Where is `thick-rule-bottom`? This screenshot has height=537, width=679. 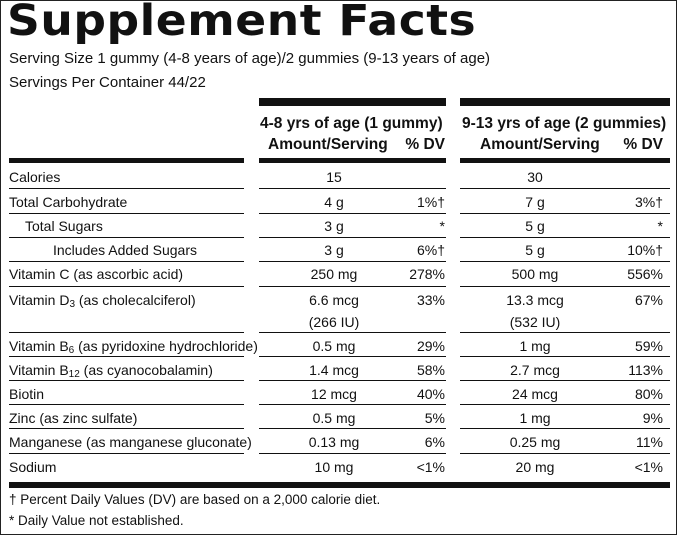
thick-rule-bottom is located at coordinates (339, 485).